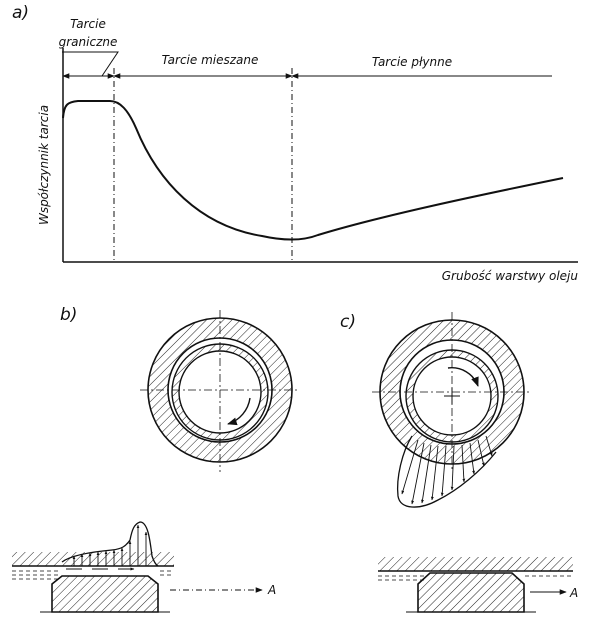 Image resolution: width=595 pixels, height=620 pixels. Describe the element at coordinates (271, 590) in the screenshot. I see `motion-label-b: A` at that location.